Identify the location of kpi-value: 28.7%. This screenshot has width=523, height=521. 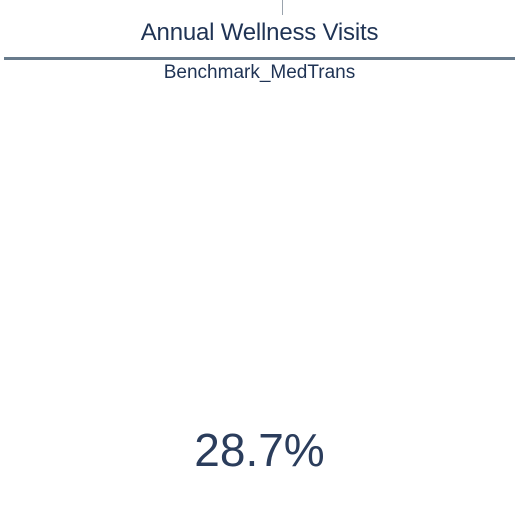
(259, 450).